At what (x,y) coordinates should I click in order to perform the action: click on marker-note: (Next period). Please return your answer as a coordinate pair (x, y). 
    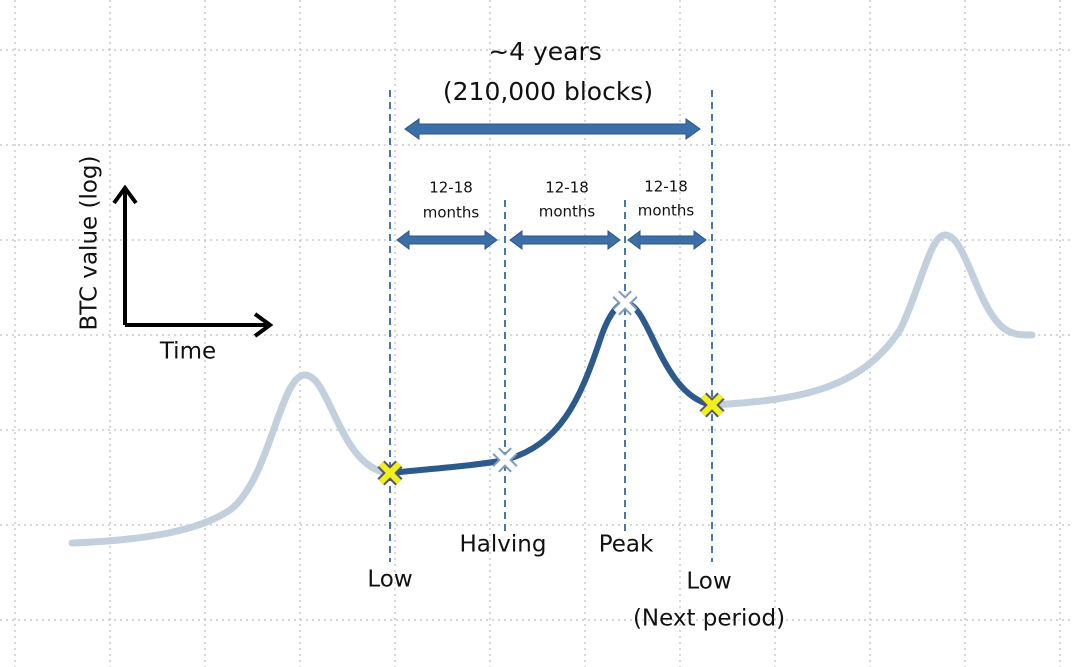
    Looking at the image, I should click on (709, 619).